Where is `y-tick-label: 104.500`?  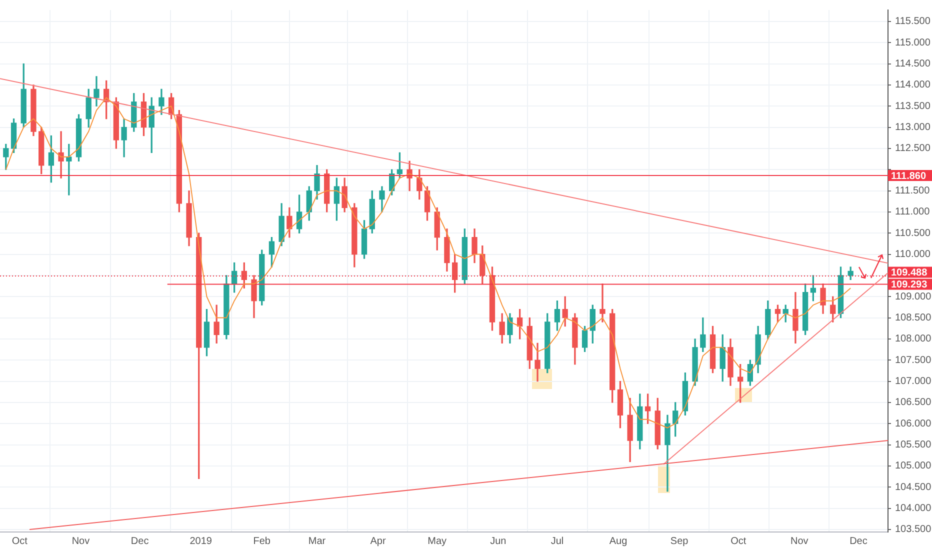
y-tick-label: 104.500 is located at coordinates (913, 487).